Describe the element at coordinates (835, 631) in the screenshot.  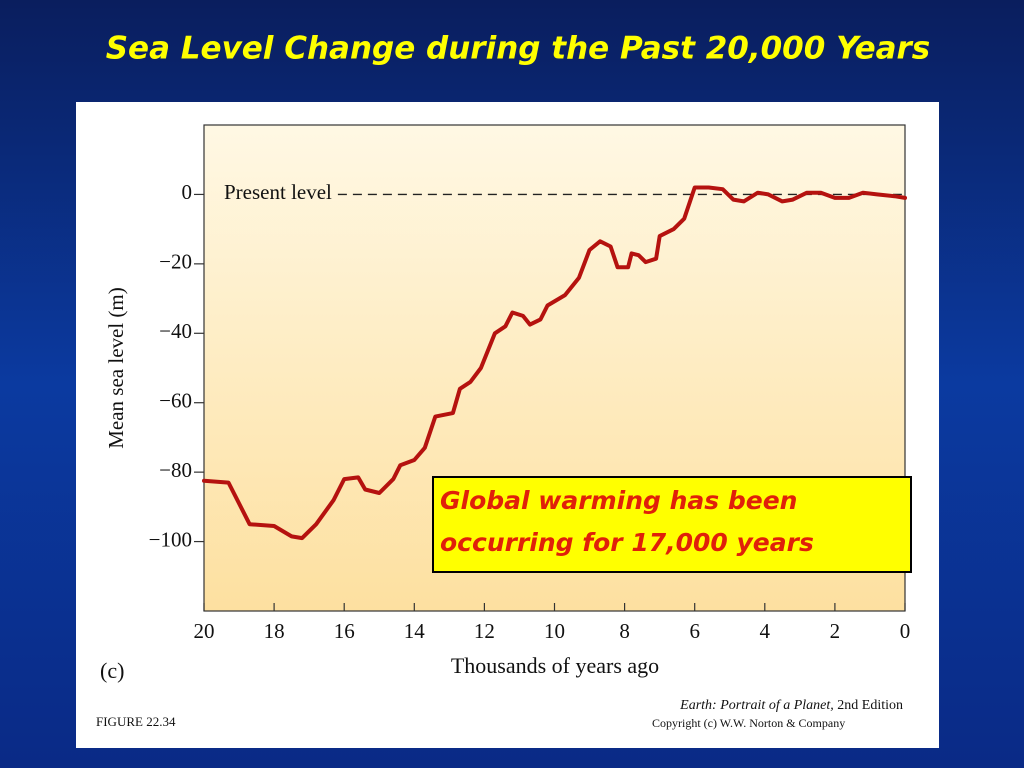
I see `x-tick-label: 2` at that location.